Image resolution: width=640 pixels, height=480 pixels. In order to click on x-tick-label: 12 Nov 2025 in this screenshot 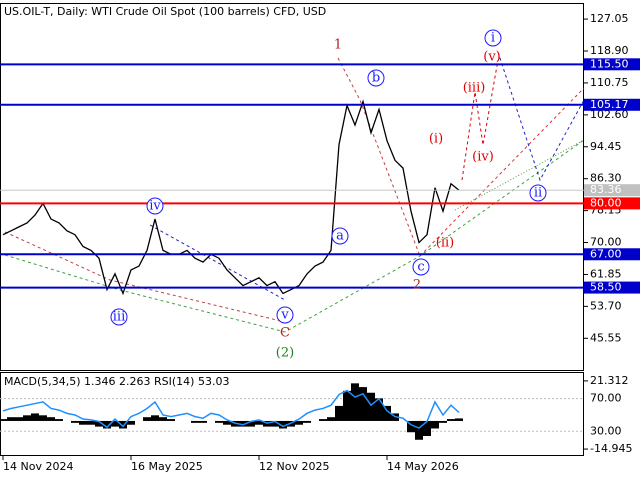, I will do `click(294, 466)`.